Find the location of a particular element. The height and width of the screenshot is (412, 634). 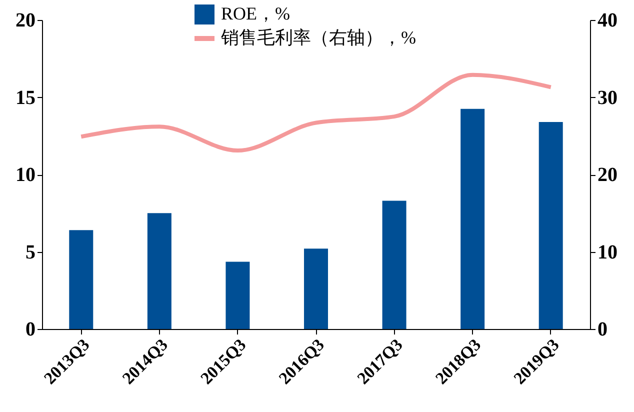

y2-tick-label: 40 is located at coordinates (608, 21).